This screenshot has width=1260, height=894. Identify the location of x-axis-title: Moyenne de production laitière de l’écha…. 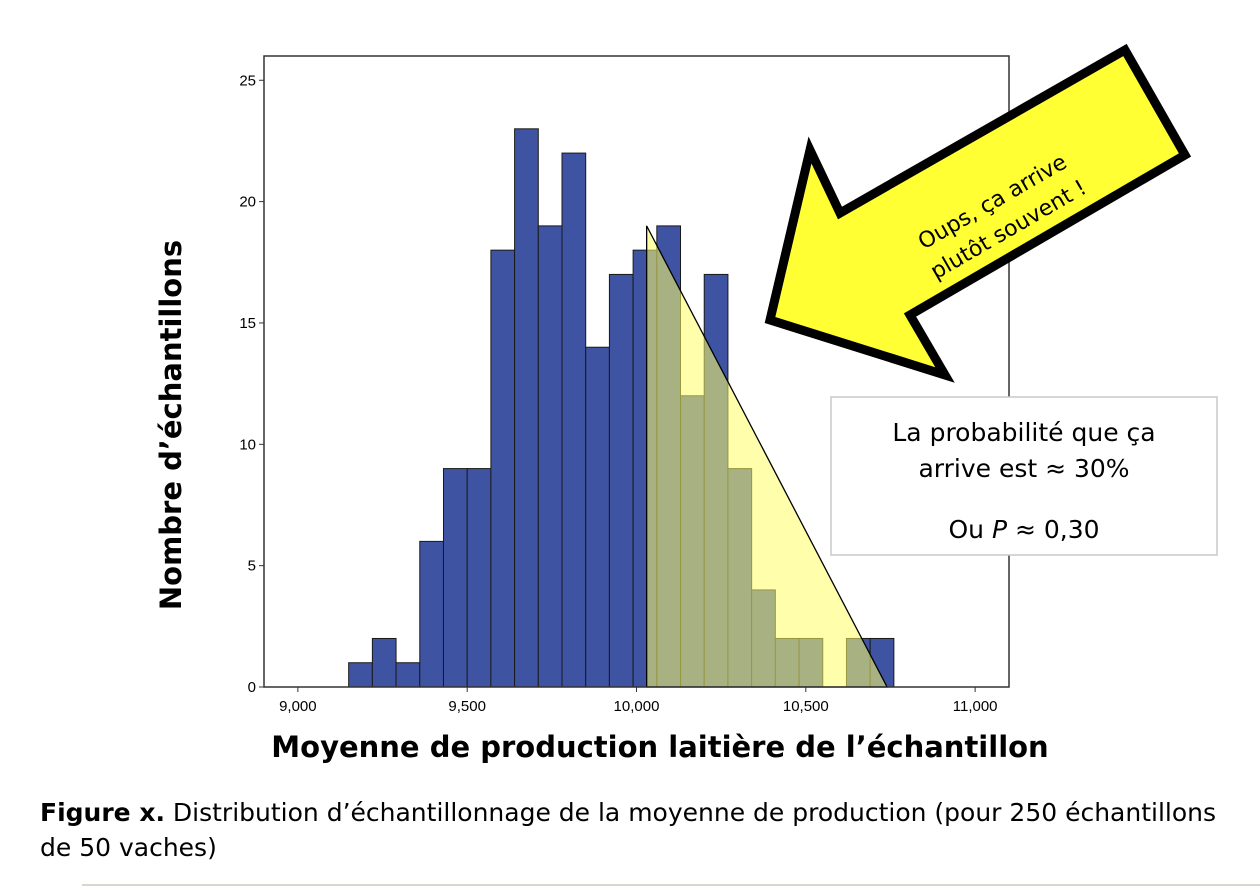
(659, 747).